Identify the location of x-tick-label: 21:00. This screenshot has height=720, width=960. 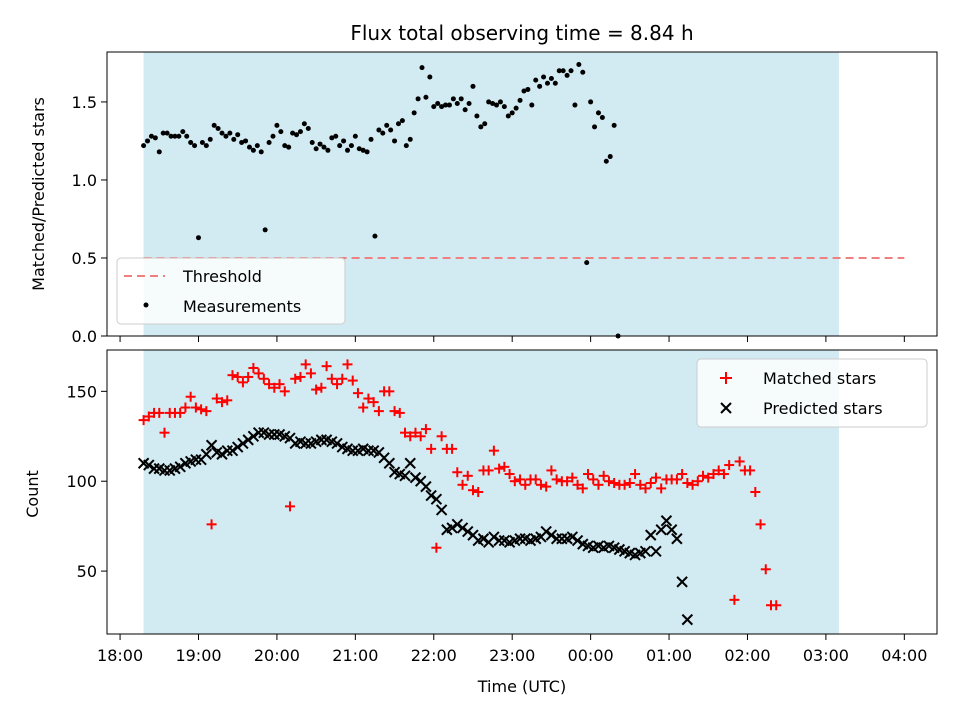
(355, 655).